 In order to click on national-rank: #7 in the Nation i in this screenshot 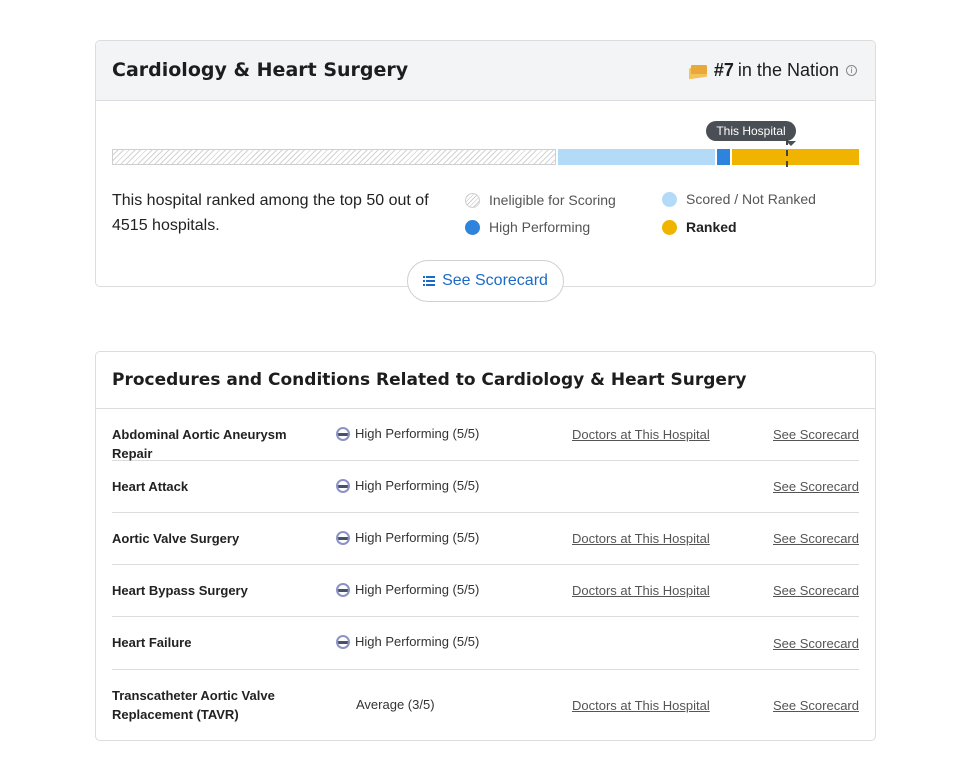, I will do `click(772, 70)`.